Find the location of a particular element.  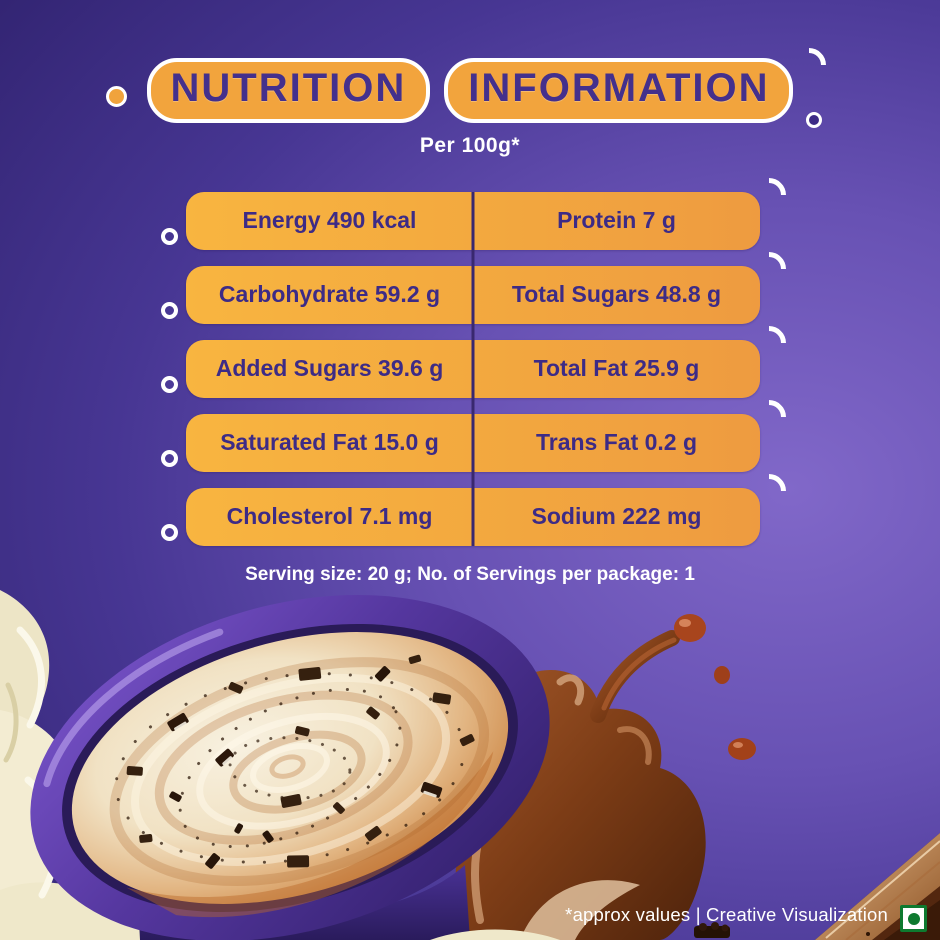

cookie-bit is located at coordinates (712, 930).